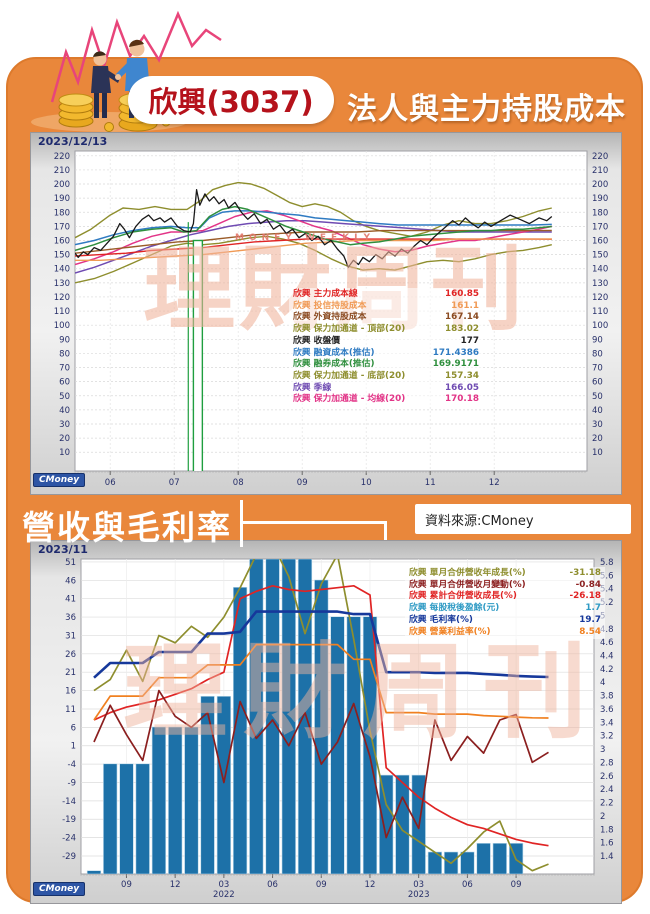 Image resolution: width=650 pixels, height=914 pixels. I want to click on margin-sell-cost-line, so click(313, 228).